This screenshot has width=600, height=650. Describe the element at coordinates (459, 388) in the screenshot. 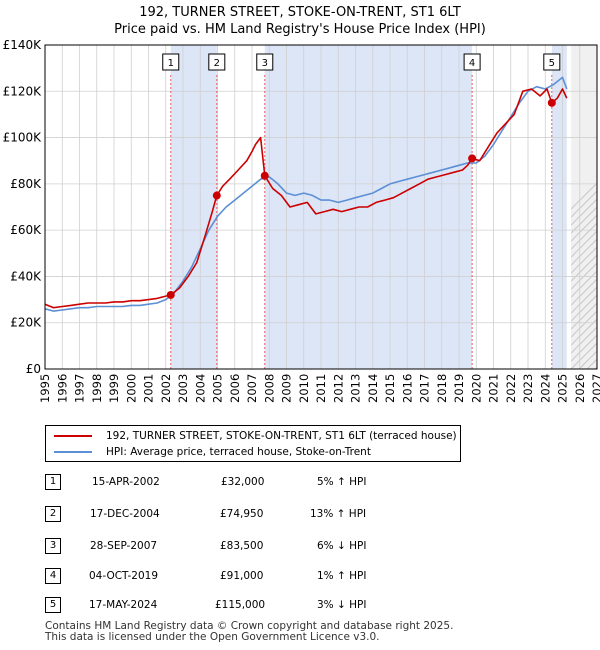

I see `x-tick-label: 2019` at that location.